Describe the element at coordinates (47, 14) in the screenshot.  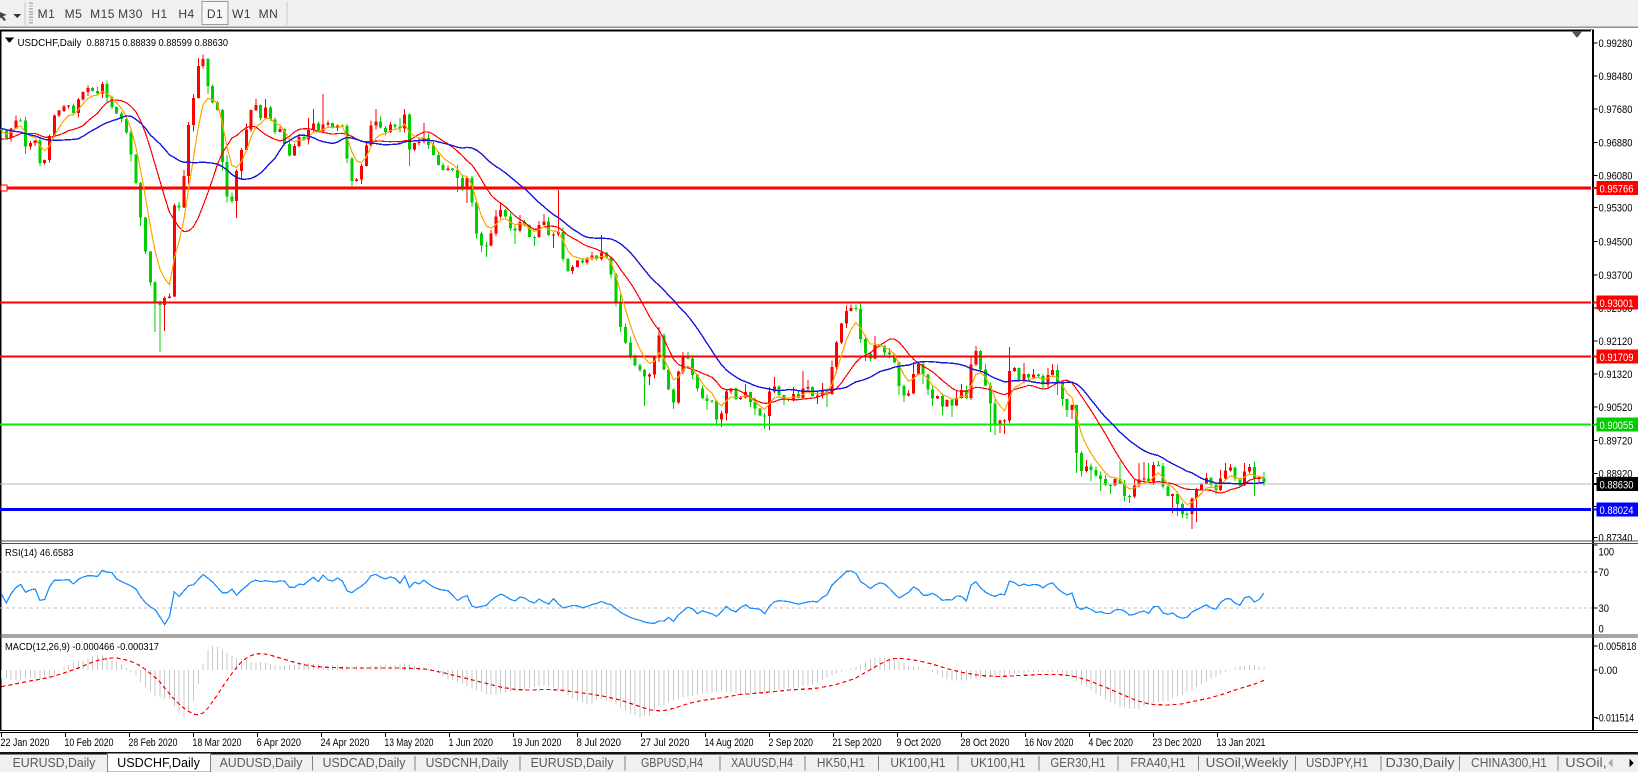
I see `svg-text: M1` at that location.